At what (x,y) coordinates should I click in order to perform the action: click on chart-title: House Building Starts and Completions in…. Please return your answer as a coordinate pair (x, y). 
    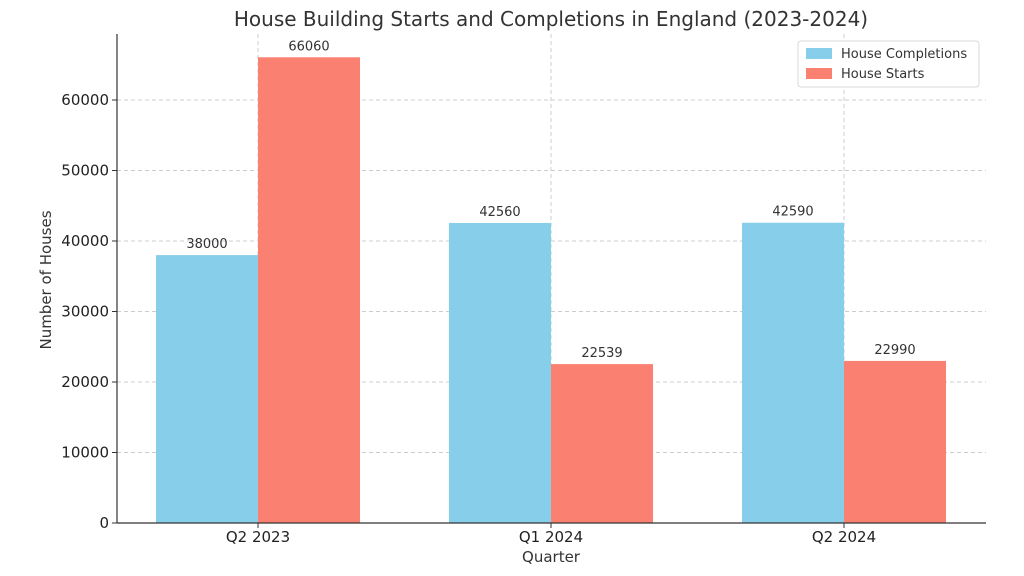
    Looking at the image, I should click on (551, 19).